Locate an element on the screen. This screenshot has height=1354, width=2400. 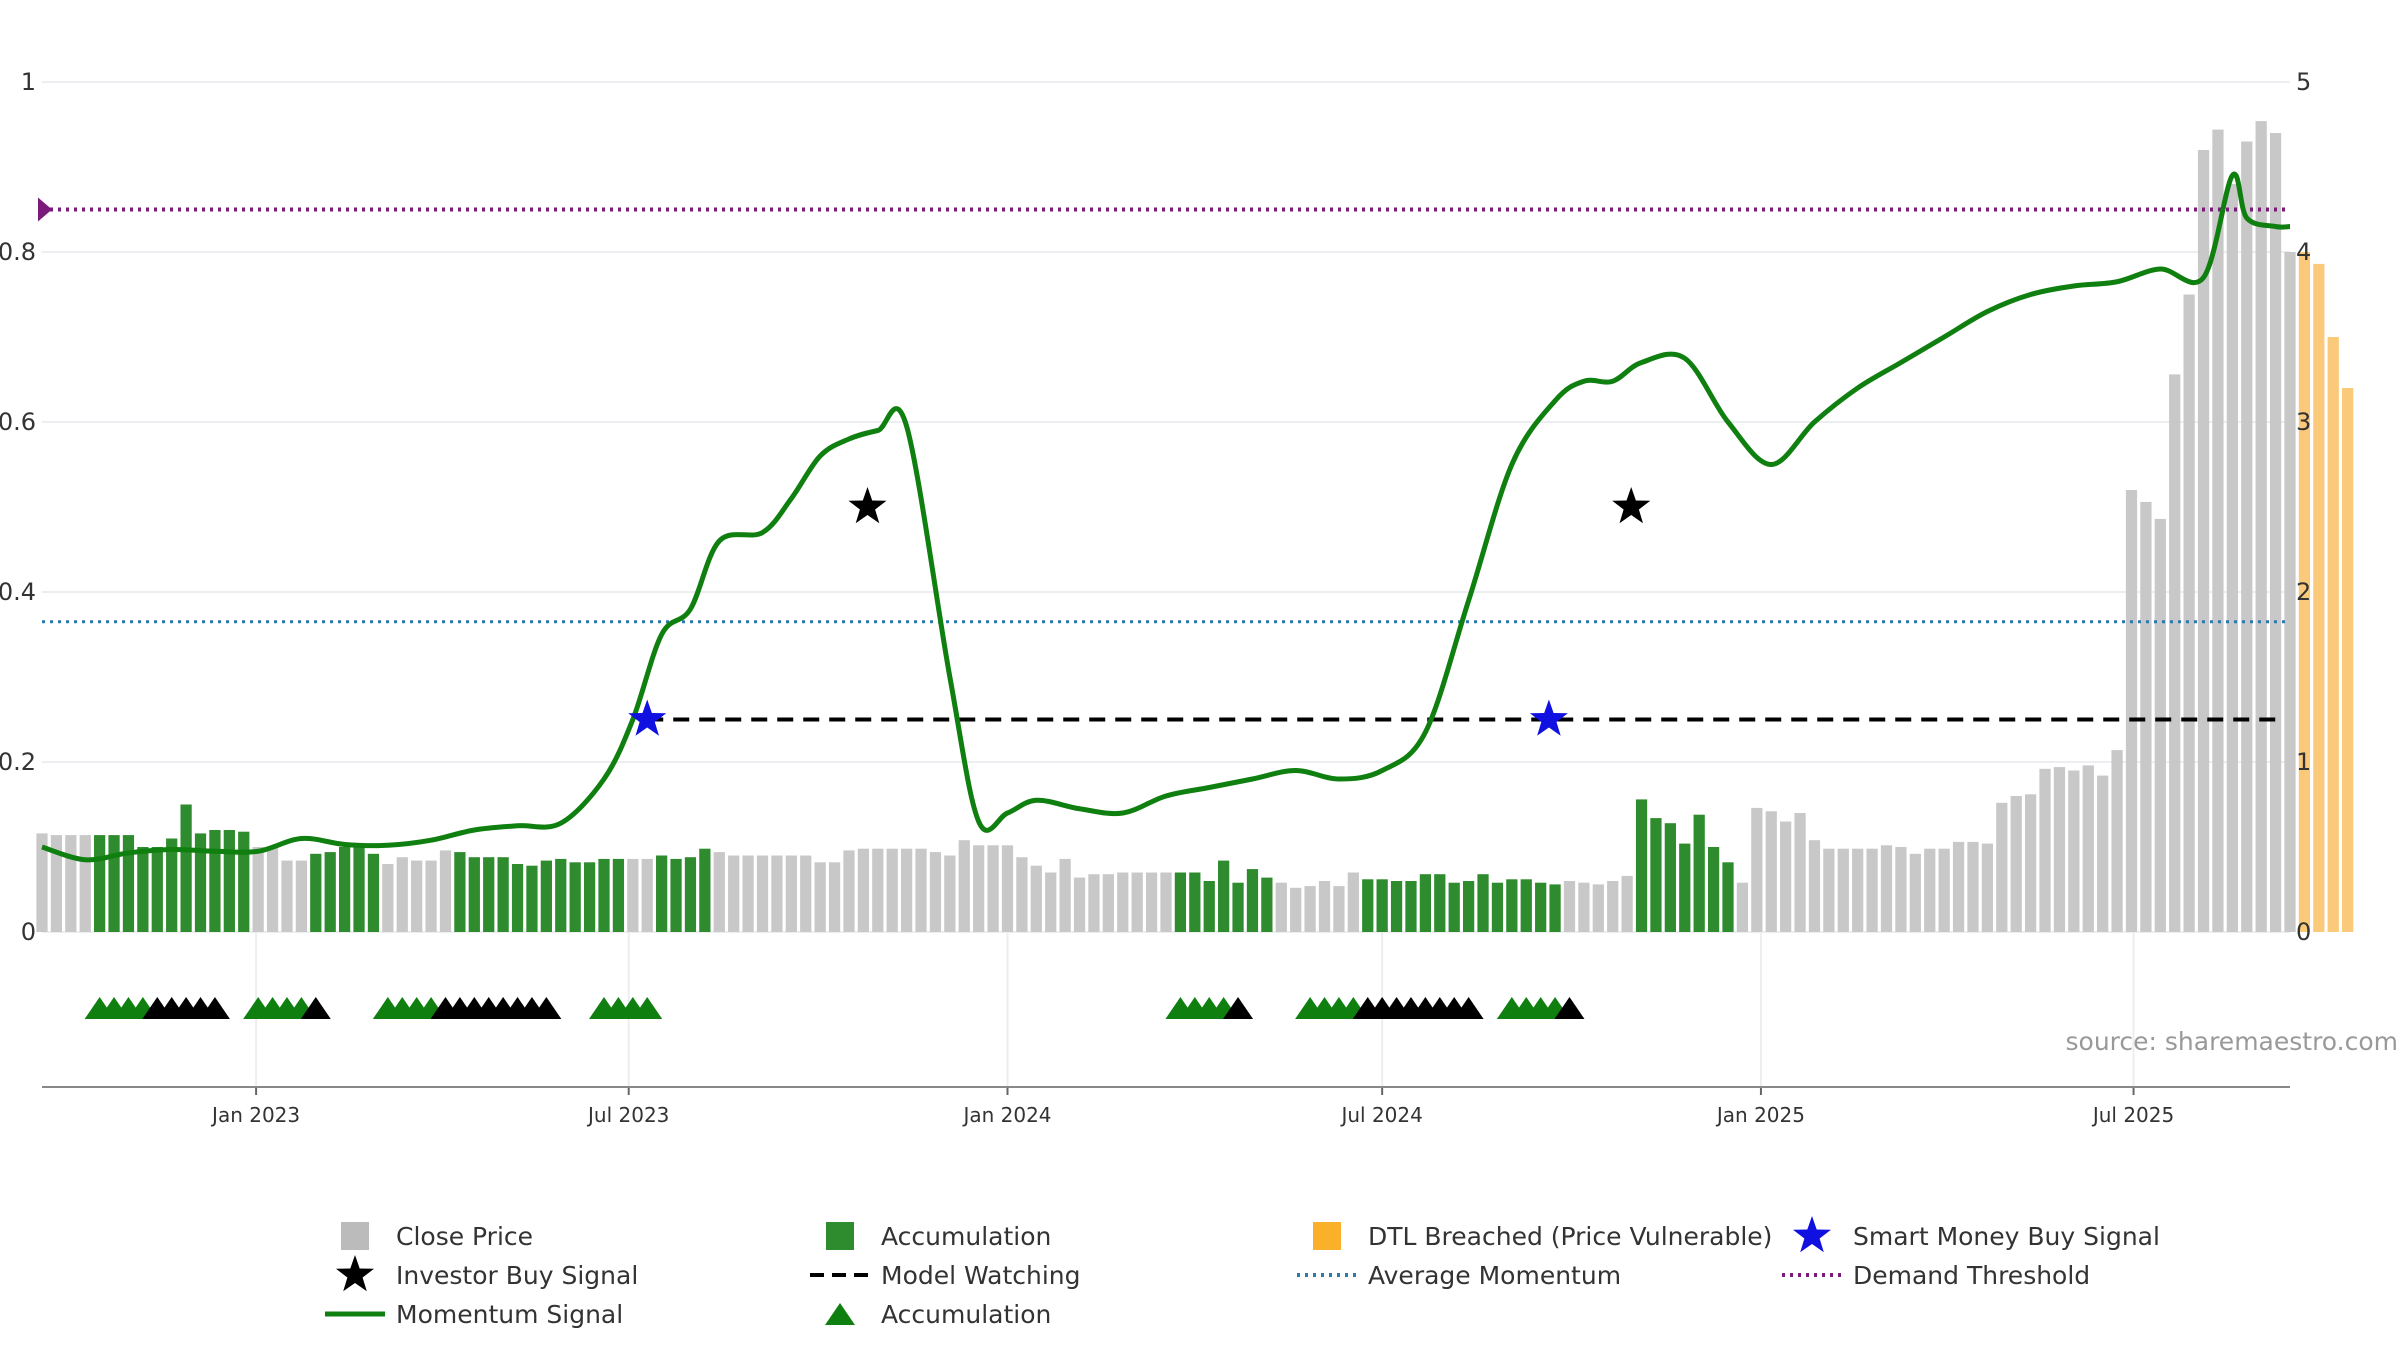
legend-label: Accumulation is located at coordinates (966, 1314).